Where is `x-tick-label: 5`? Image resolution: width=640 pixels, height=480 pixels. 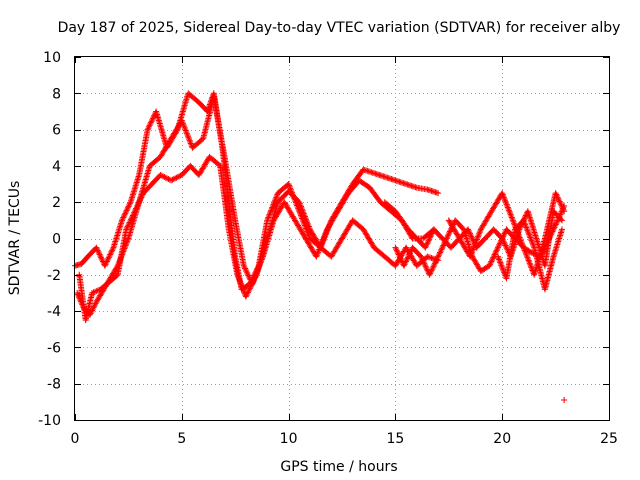 x-tick-label: 5 is located at coordinates (181, 439).